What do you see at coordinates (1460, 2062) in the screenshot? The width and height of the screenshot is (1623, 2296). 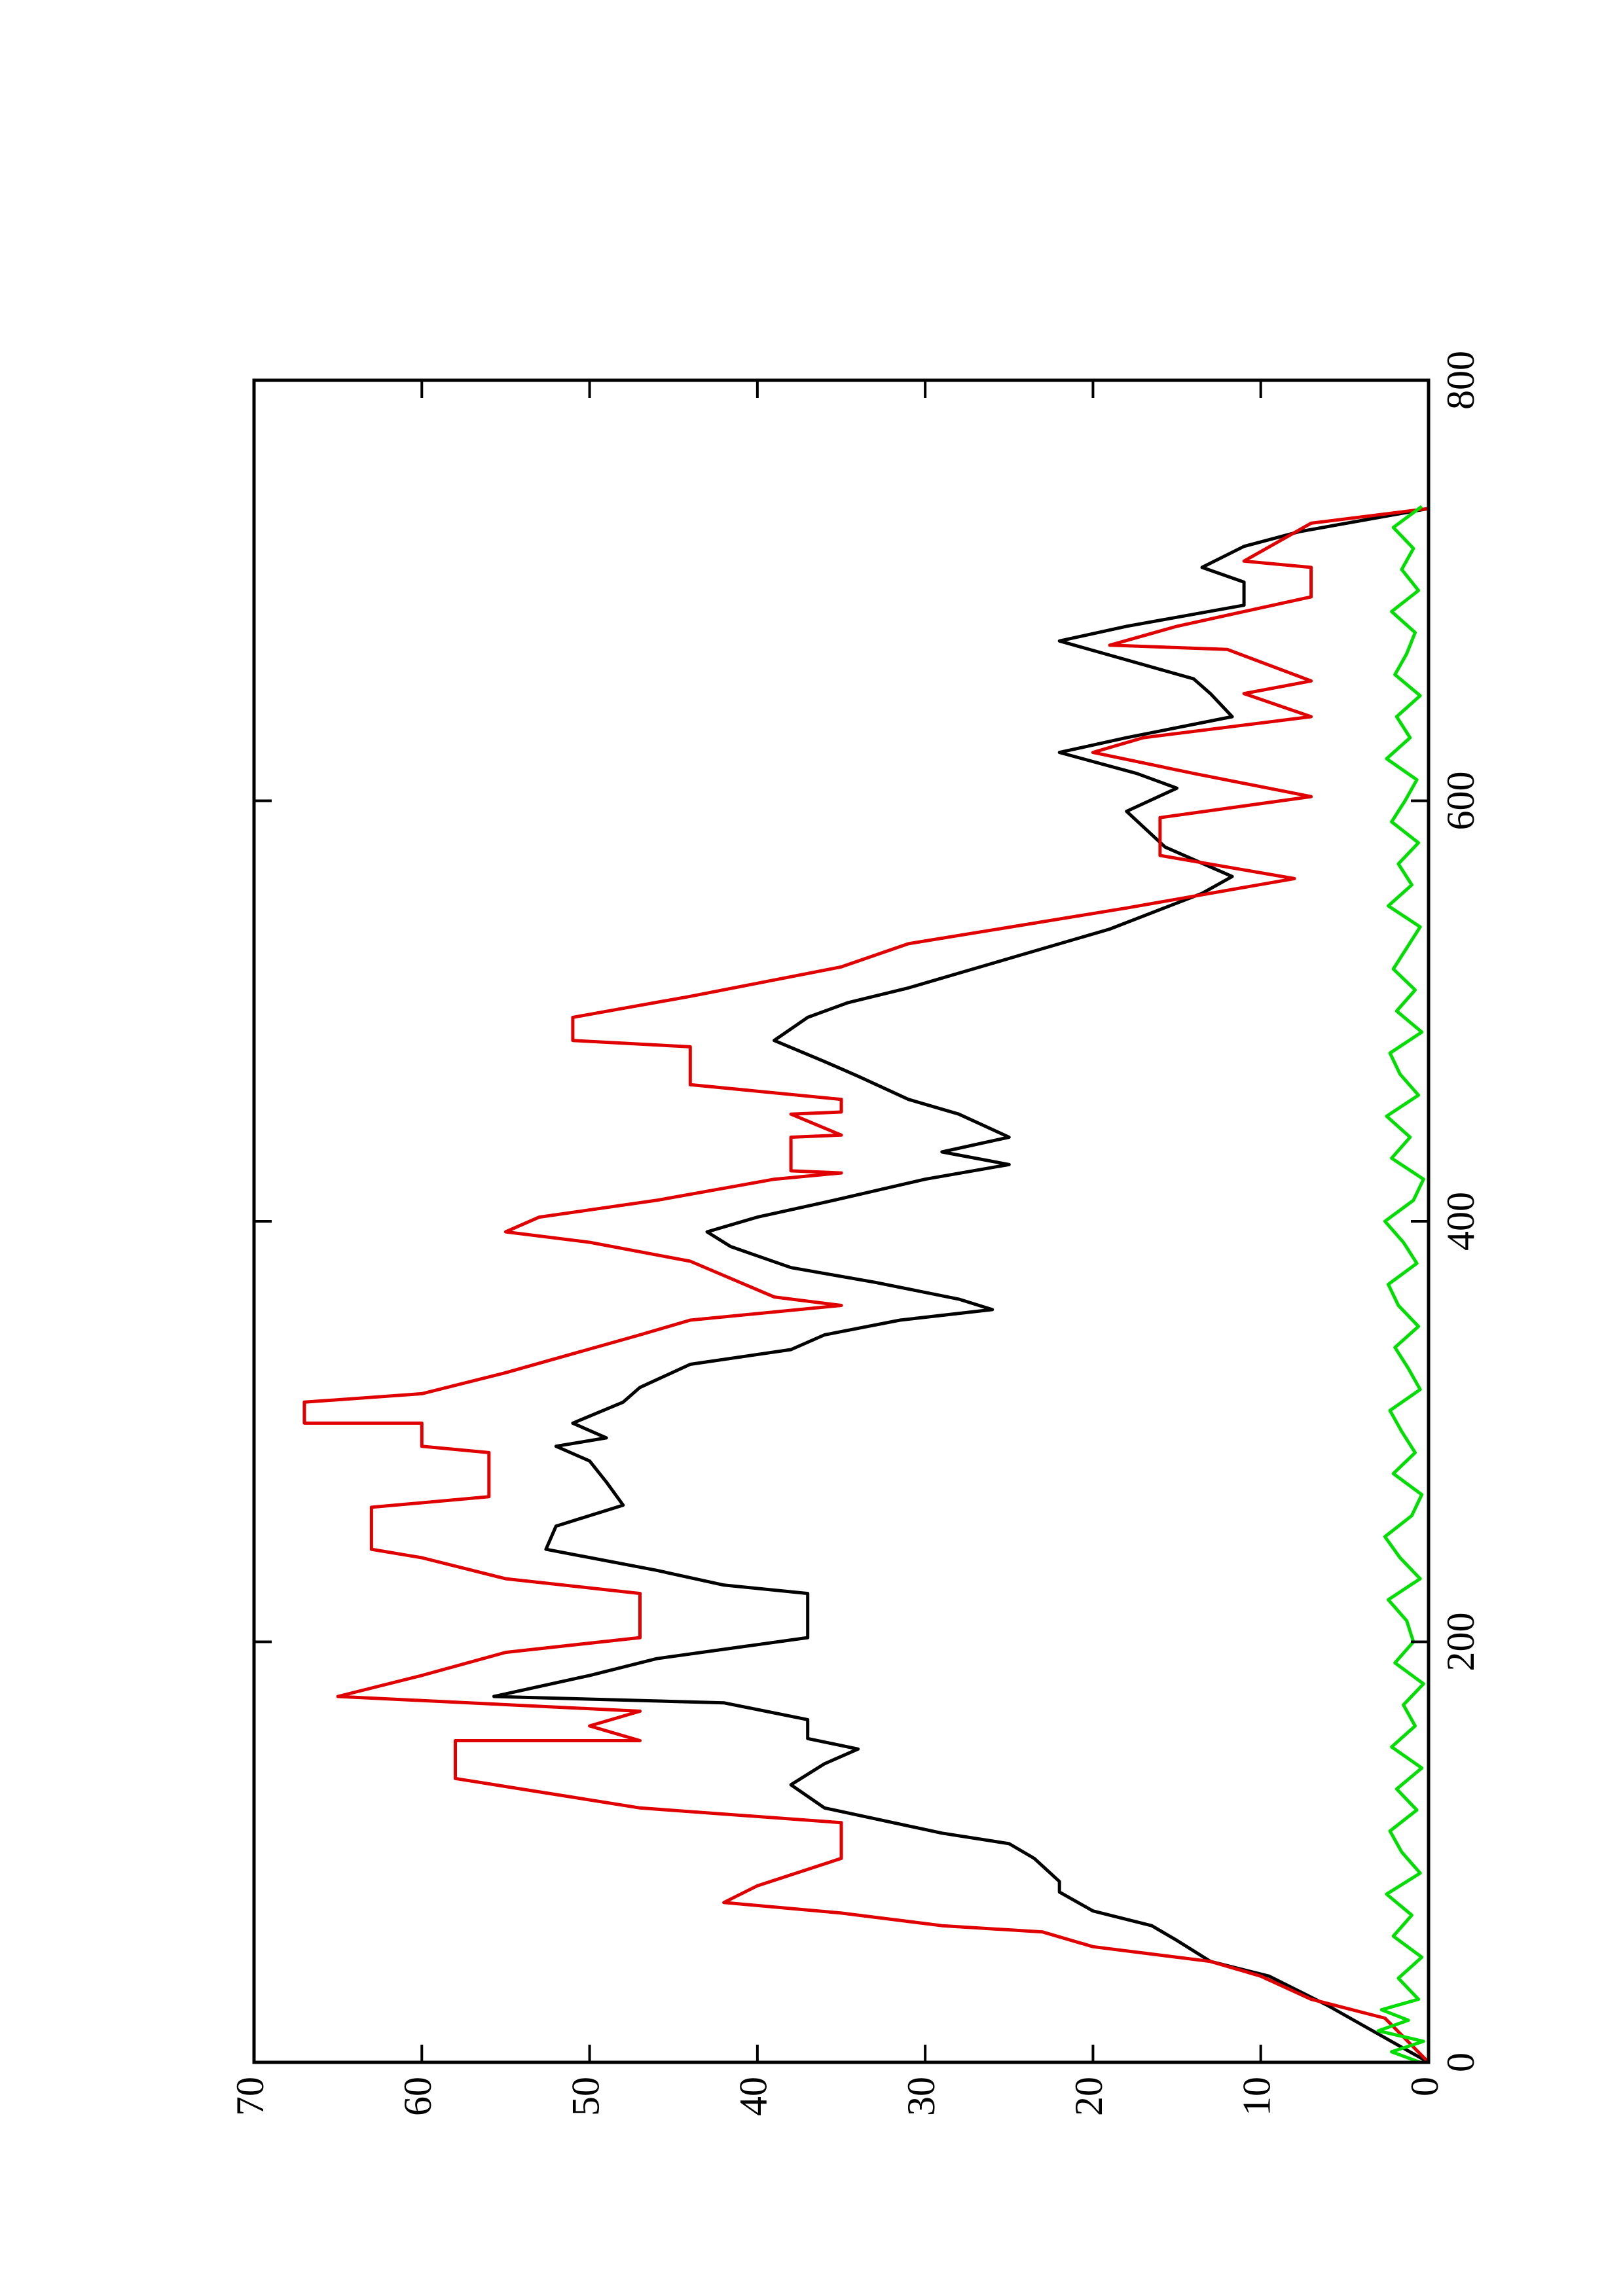 I see `x-tick-label: 0` at bounding box center [1460, 2062].